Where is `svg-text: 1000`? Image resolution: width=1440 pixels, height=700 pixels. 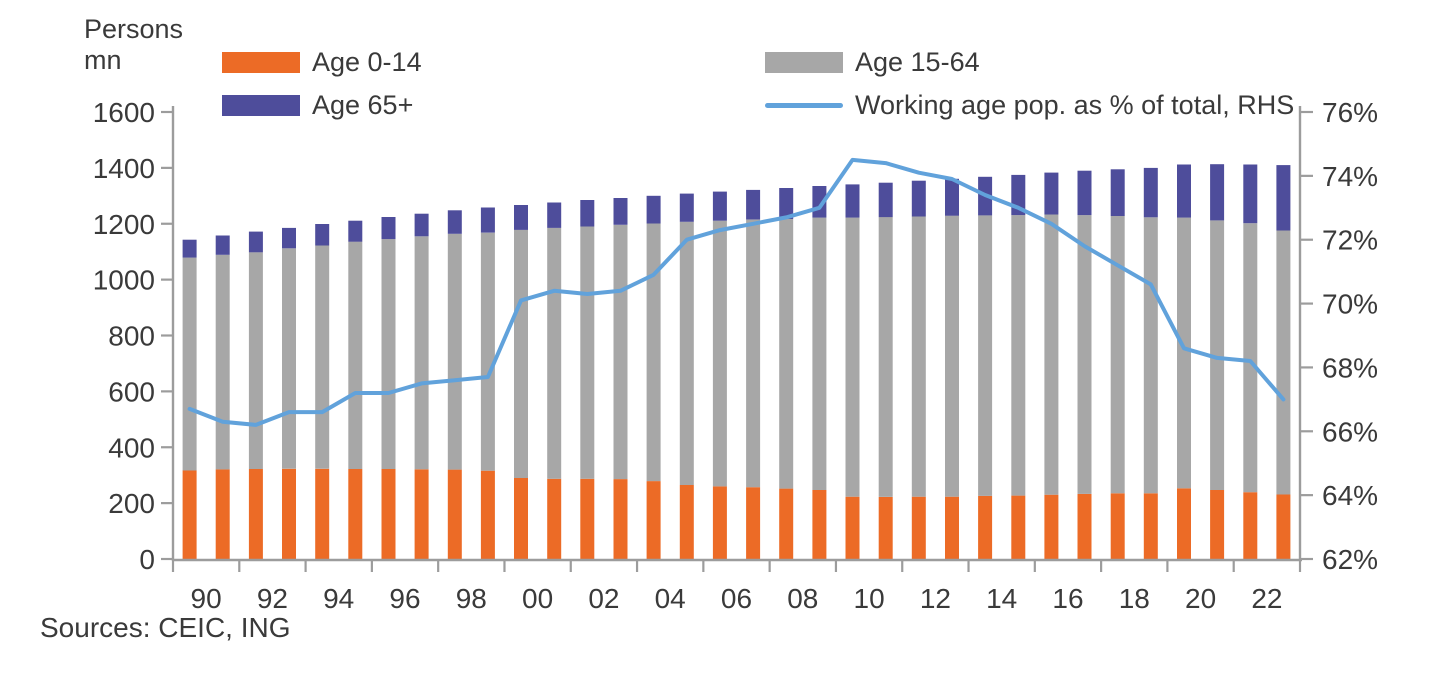
svg-text: 1000 is located at coordinates (124, 280).